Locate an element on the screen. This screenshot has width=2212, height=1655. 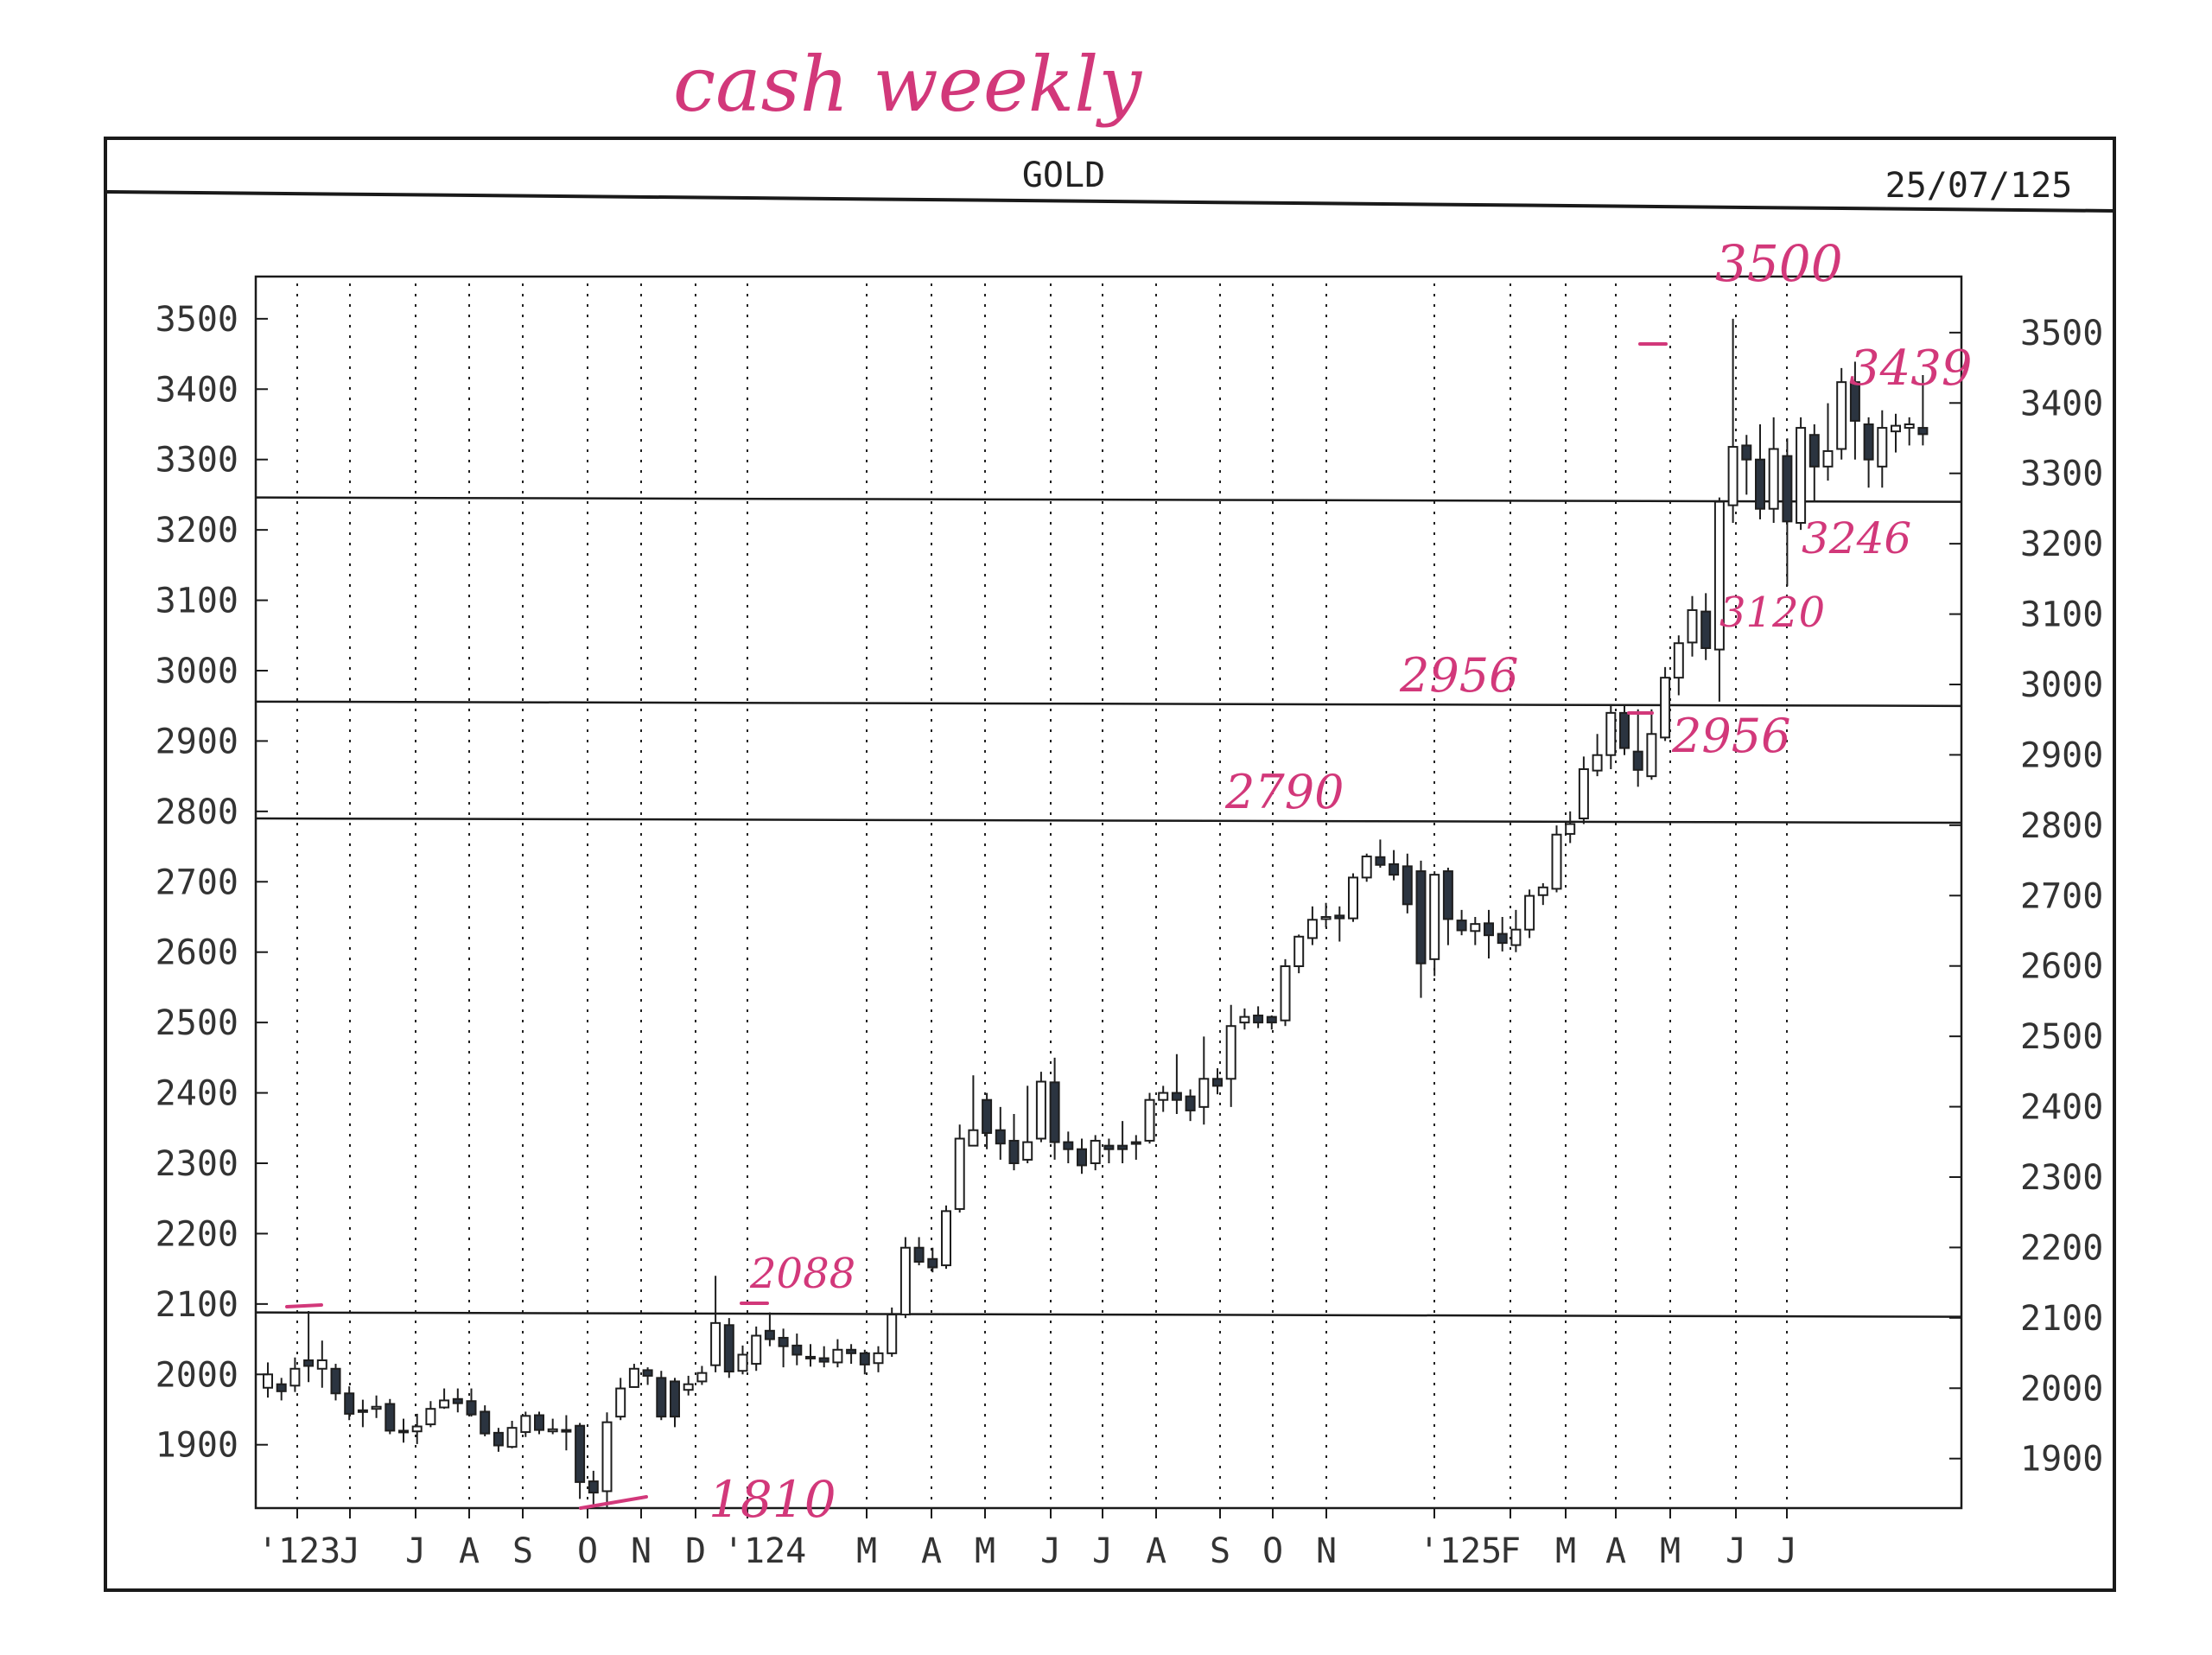
ytick-label-right-3000: 3000 is located at coordinates (2061, 685).